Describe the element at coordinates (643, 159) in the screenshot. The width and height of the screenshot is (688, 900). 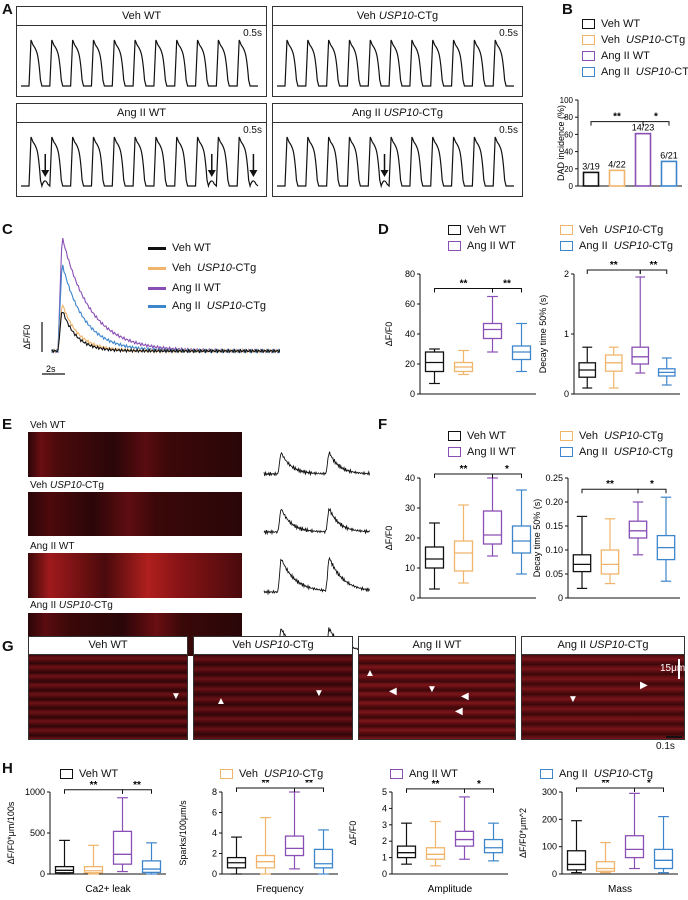
I see `bar` at that location.